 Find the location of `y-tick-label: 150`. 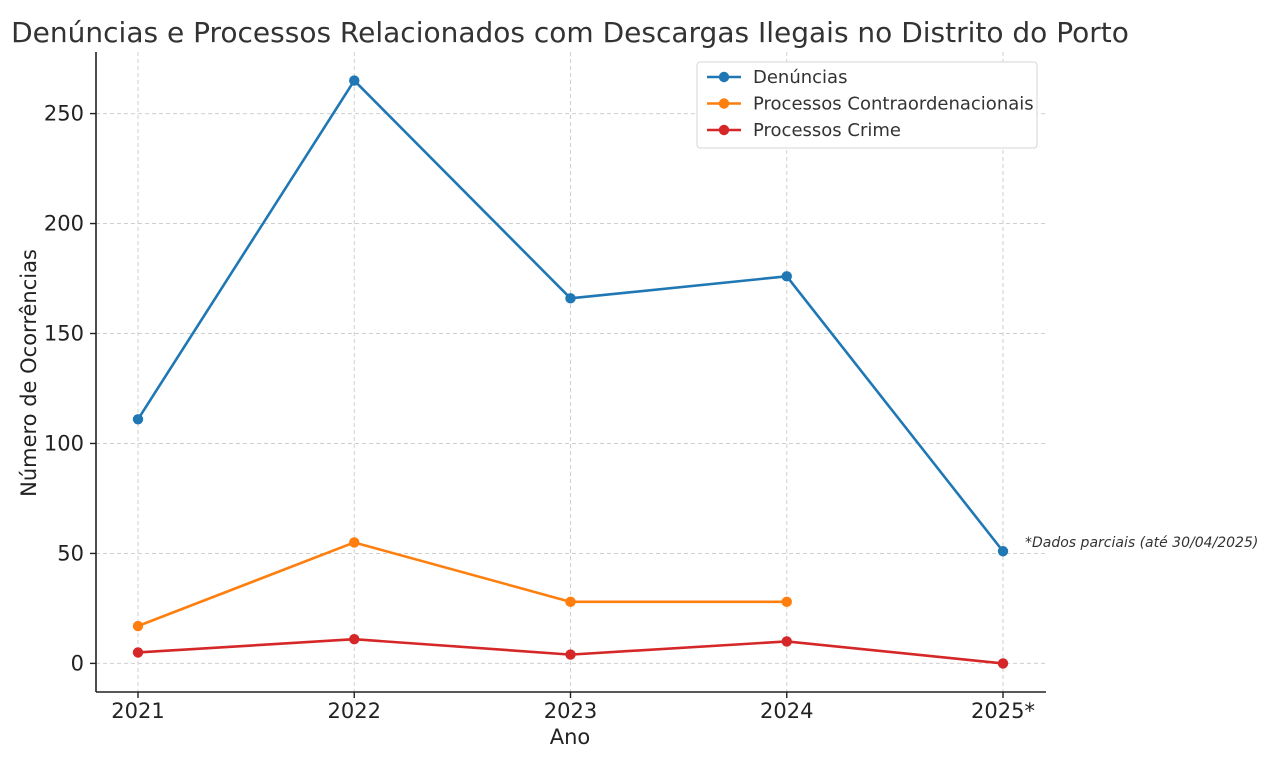

y-tick-label: 150 is located at coordinates (64, 334).